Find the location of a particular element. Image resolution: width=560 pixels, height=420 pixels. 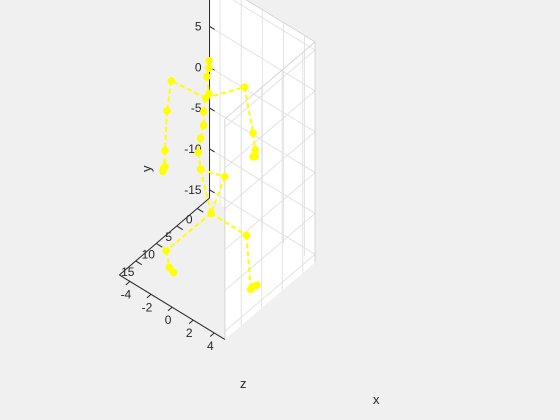

z-axis-label: z is located at coordinates (243, 383).